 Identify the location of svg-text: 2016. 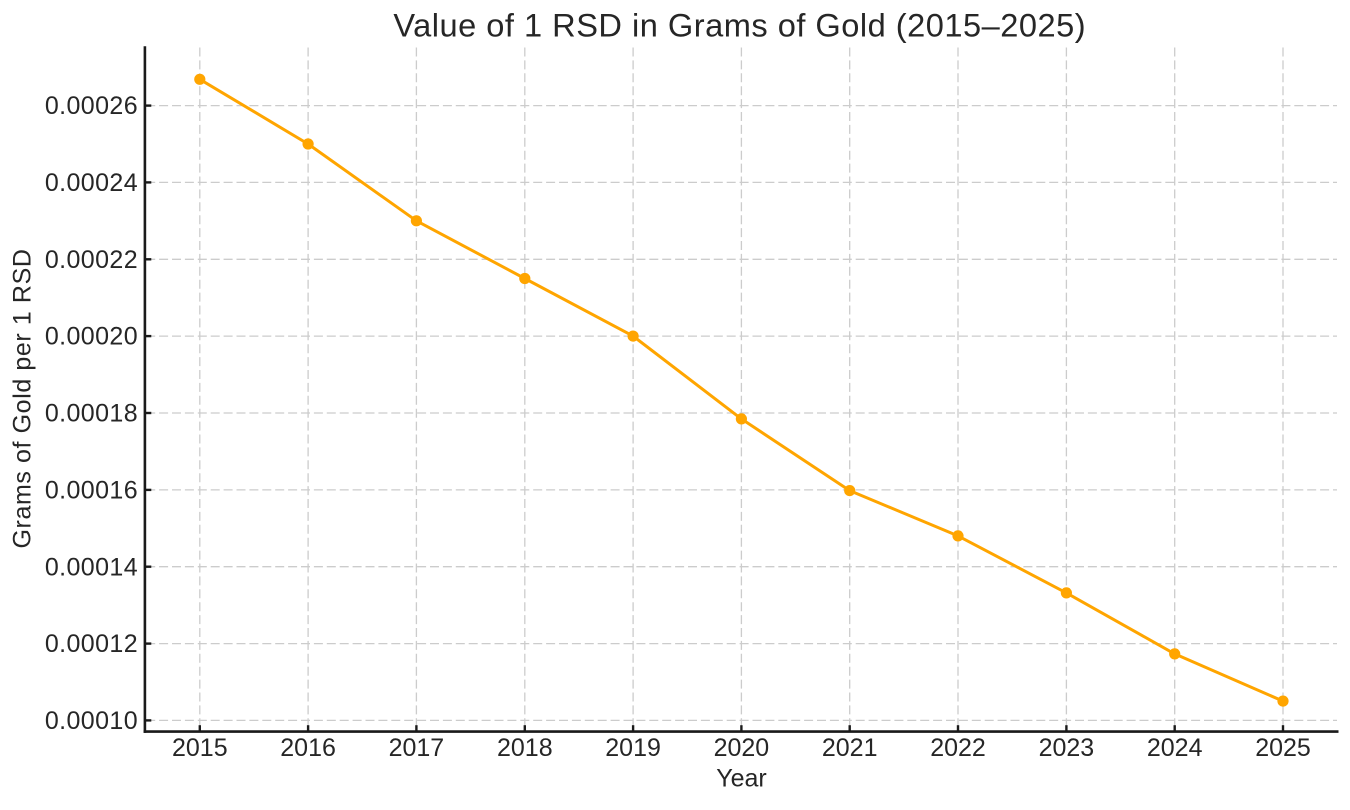
(308, 748).